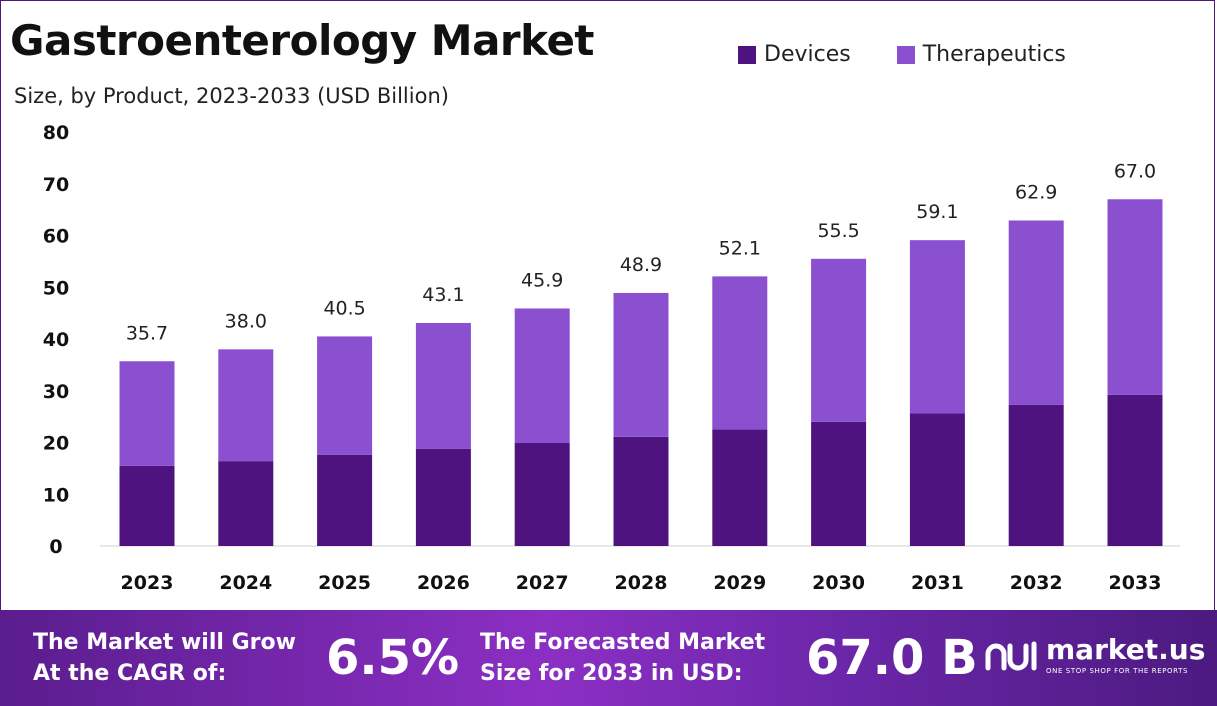 The height and width of the screenshot is (706, 1217). I want to click on bar-devices-2026, so click(443, 497).